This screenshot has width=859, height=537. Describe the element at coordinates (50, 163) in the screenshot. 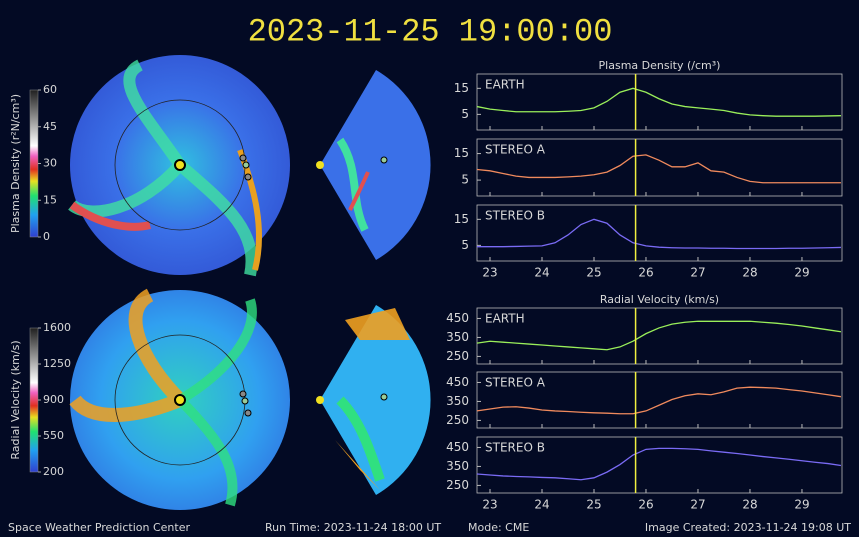

I see `colorbar-tick-label: 30` at that location.